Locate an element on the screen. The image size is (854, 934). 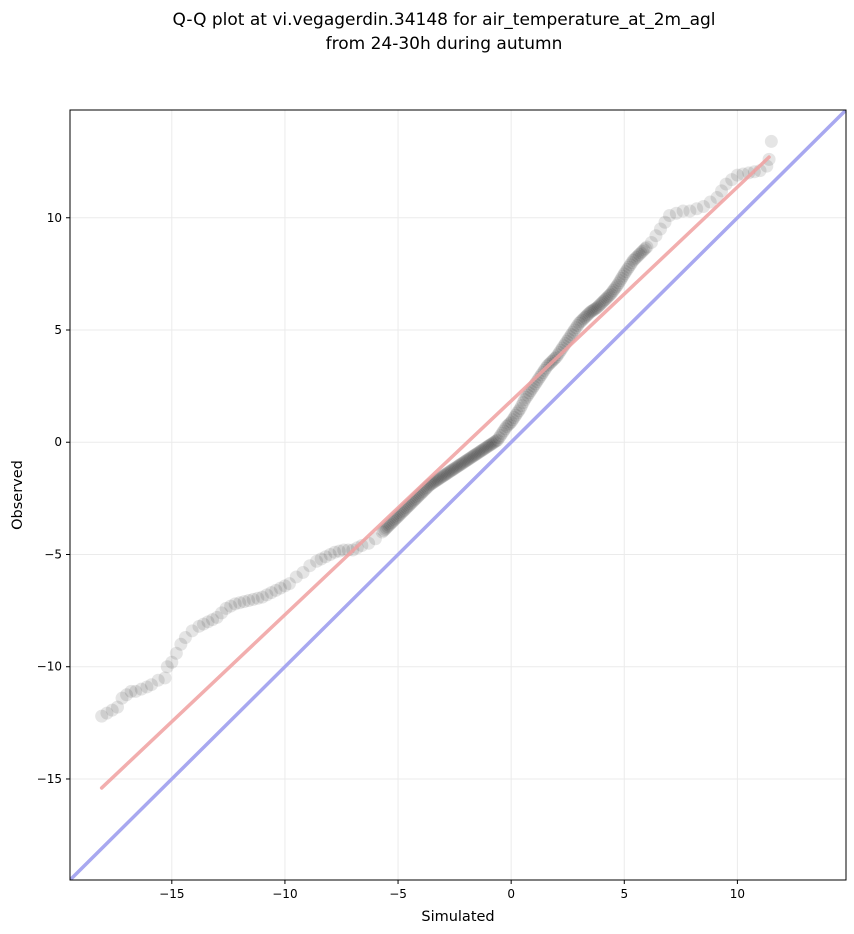
x-tick-label: 5 is located at coordinates (624, 894).